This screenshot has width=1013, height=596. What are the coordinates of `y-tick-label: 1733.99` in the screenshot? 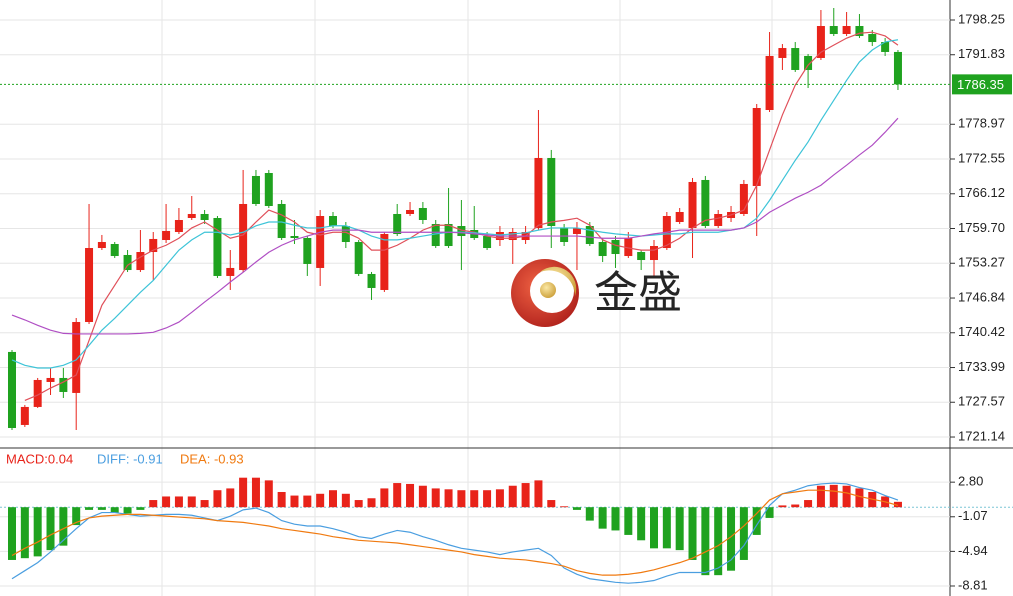 It's located at (981, 366).